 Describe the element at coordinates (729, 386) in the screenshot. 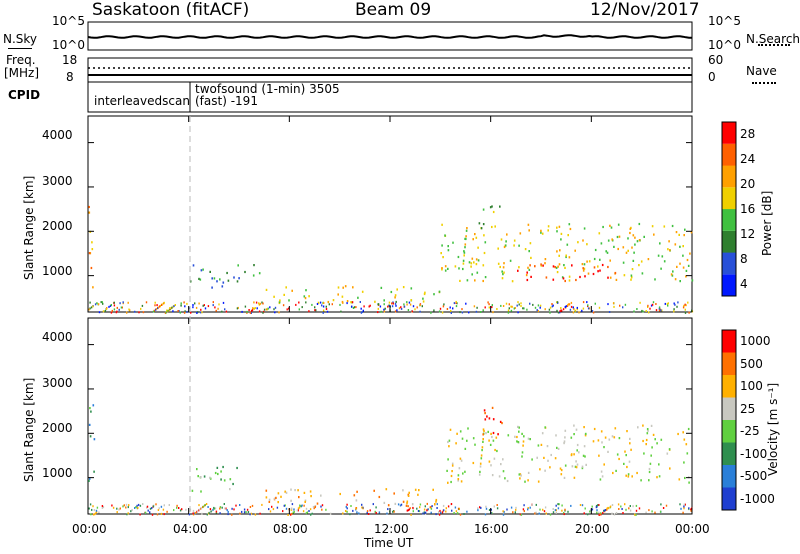

I see `colorbar-swatch` at that location.